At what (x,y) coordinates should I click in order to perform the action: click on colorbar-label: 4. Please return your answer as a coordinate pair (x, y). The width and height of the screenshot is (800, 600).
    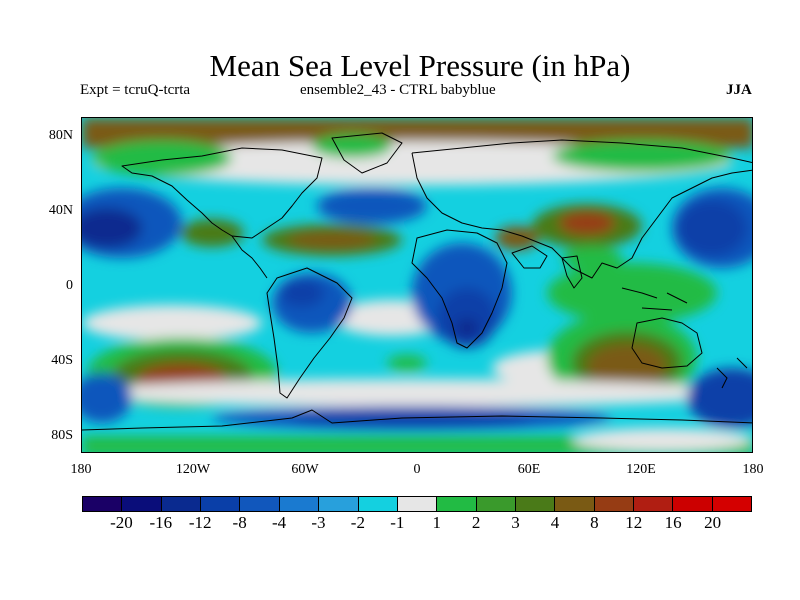
    Looking at the image, I should click on (555, 522).